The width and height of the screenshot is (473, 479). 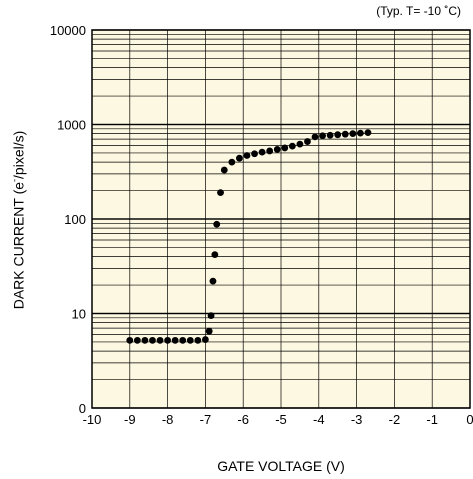 I want to click on x-tick-label: -8, so click(x=168, y=419).